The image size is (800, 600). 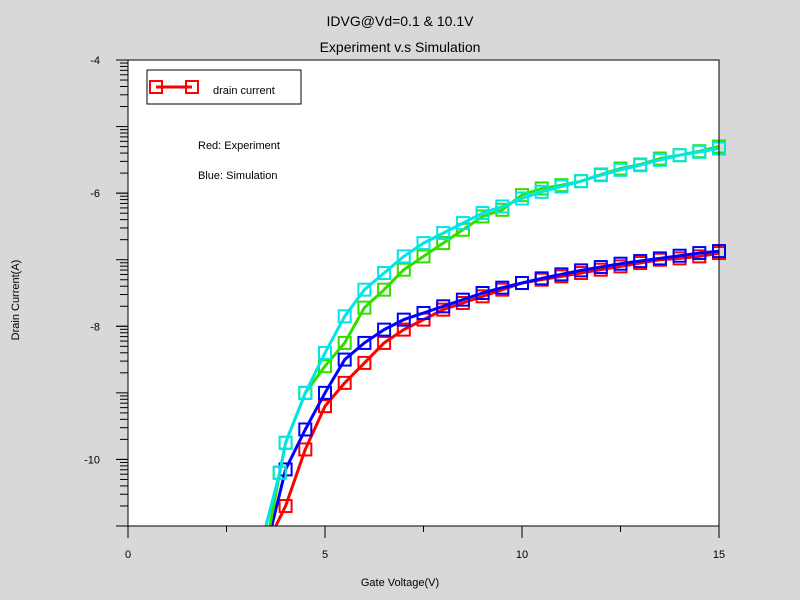 What do you see at coordinates (92, 460) in the screenshot?
I see `y-tick-label: -10` at bounding box center [92, 460].